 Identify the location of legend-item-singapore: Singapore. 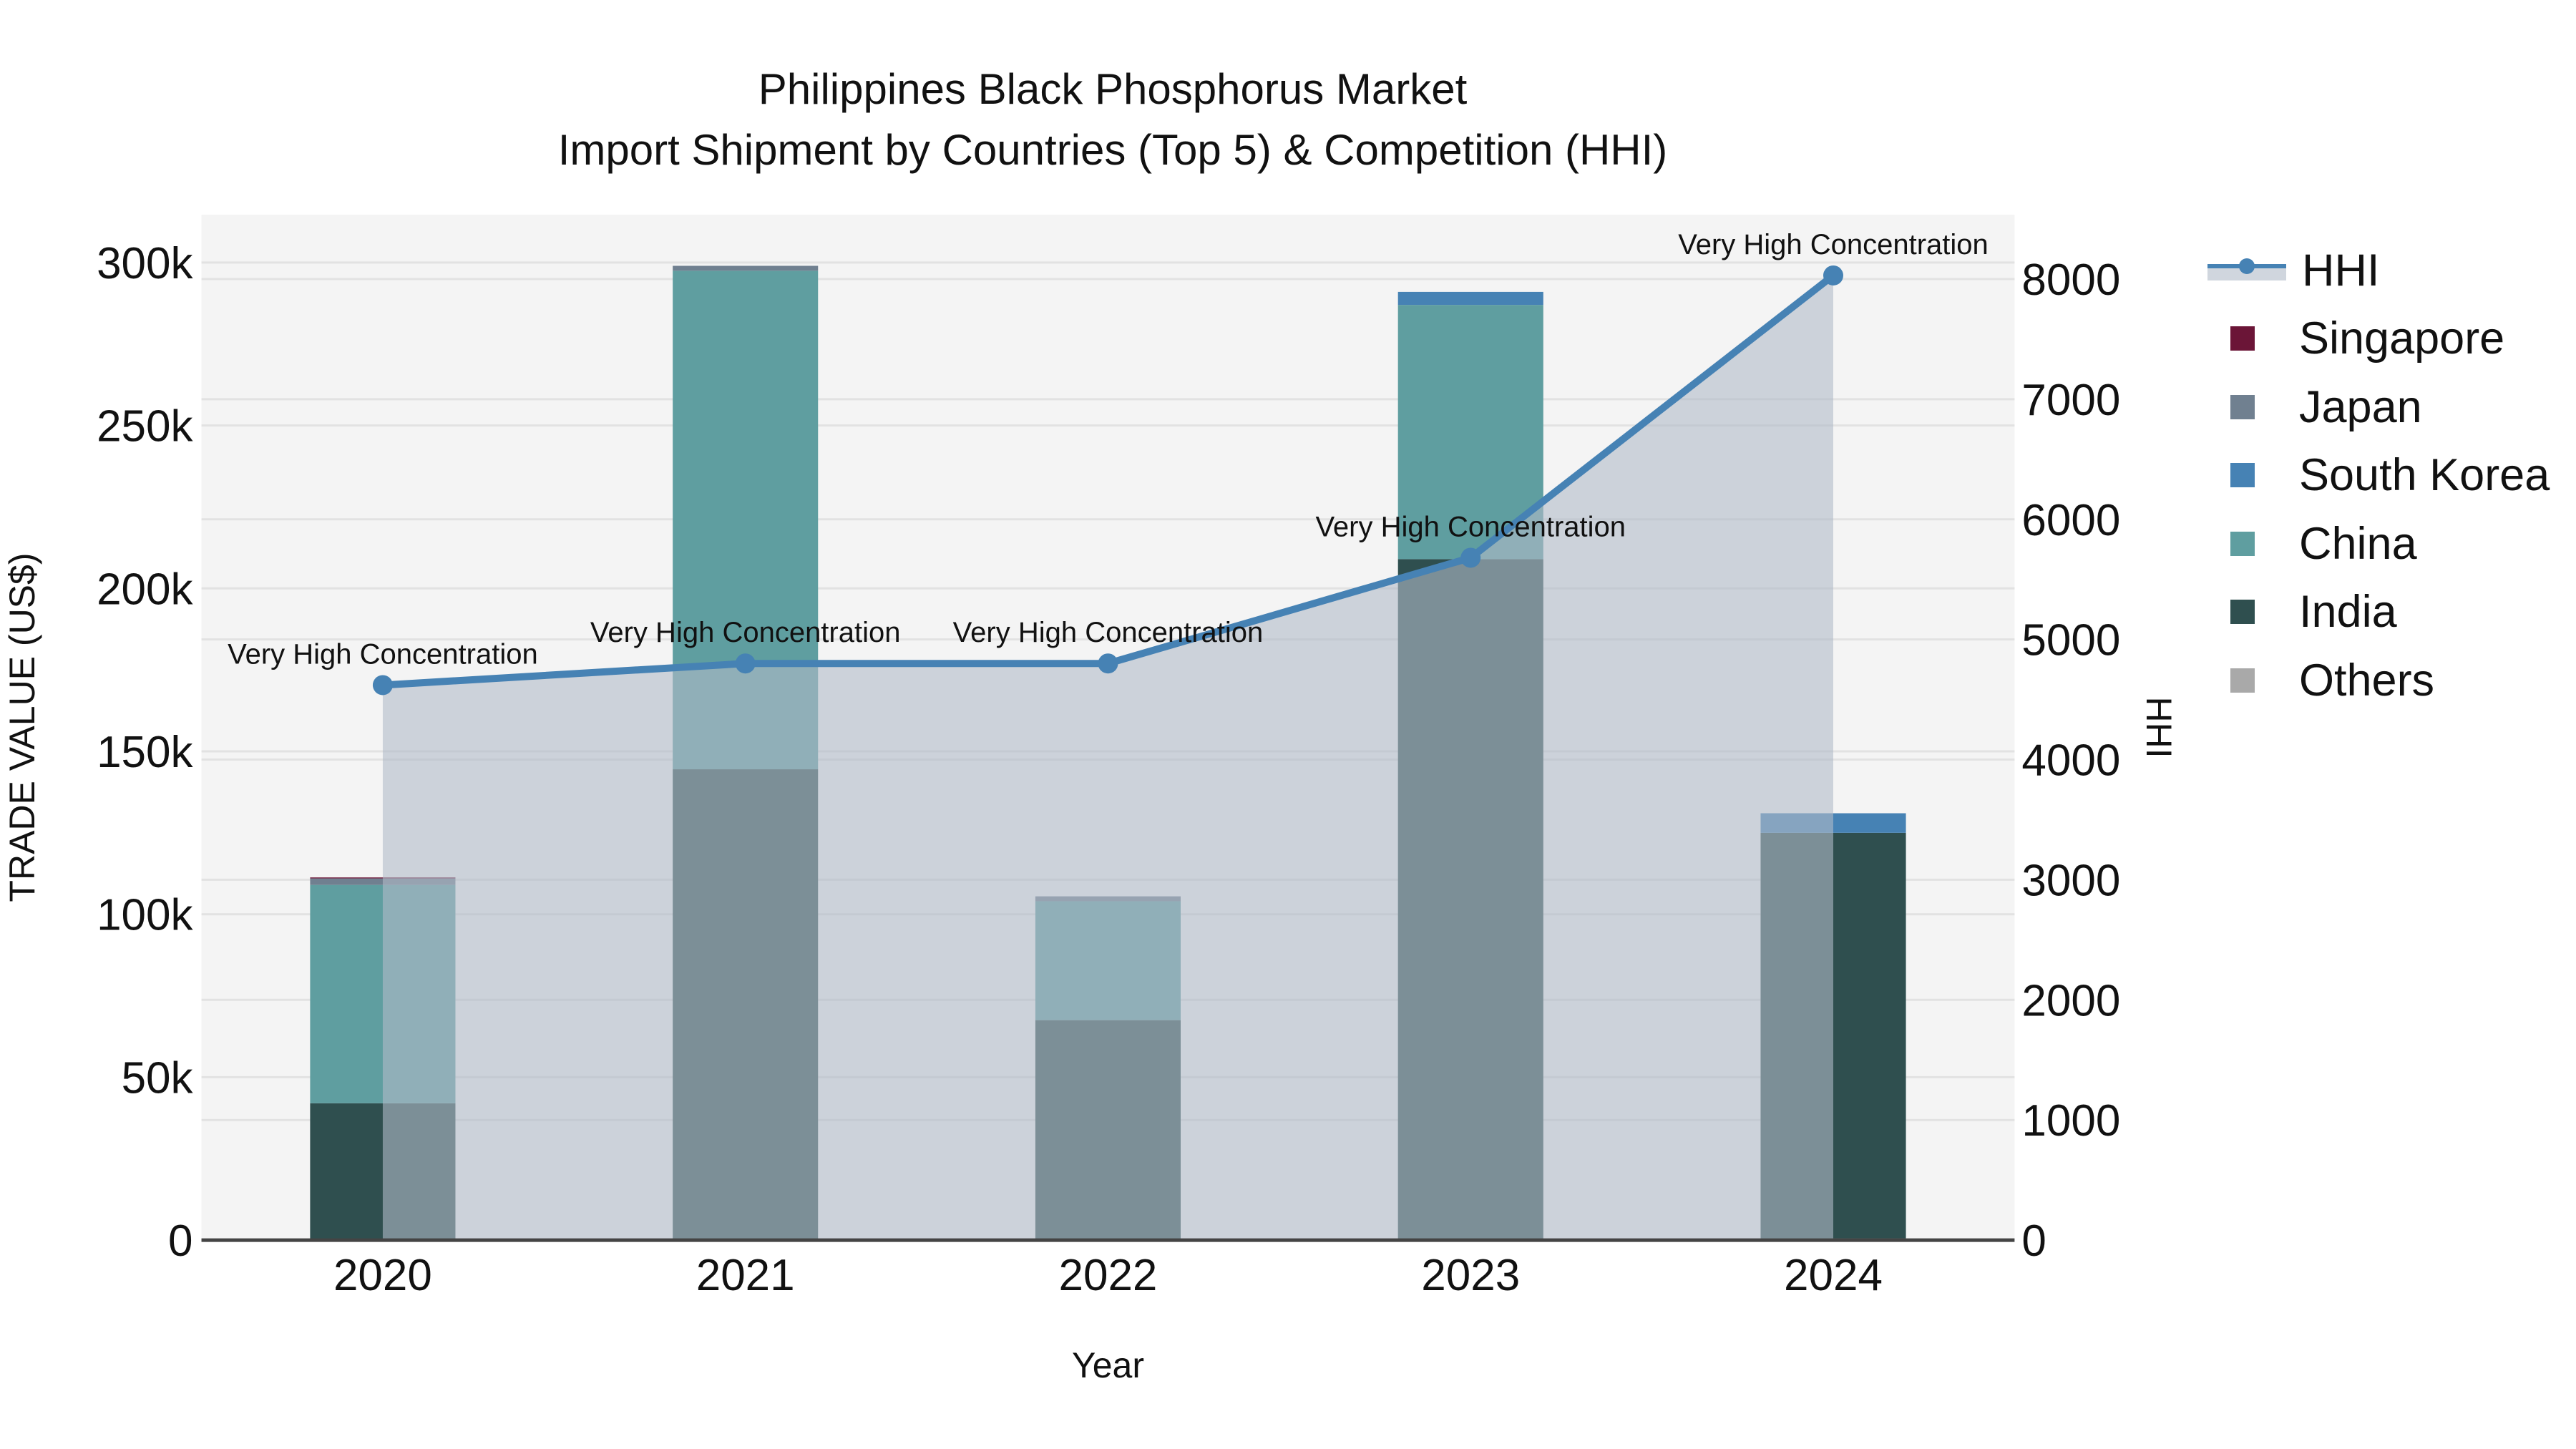
(2378, 339).